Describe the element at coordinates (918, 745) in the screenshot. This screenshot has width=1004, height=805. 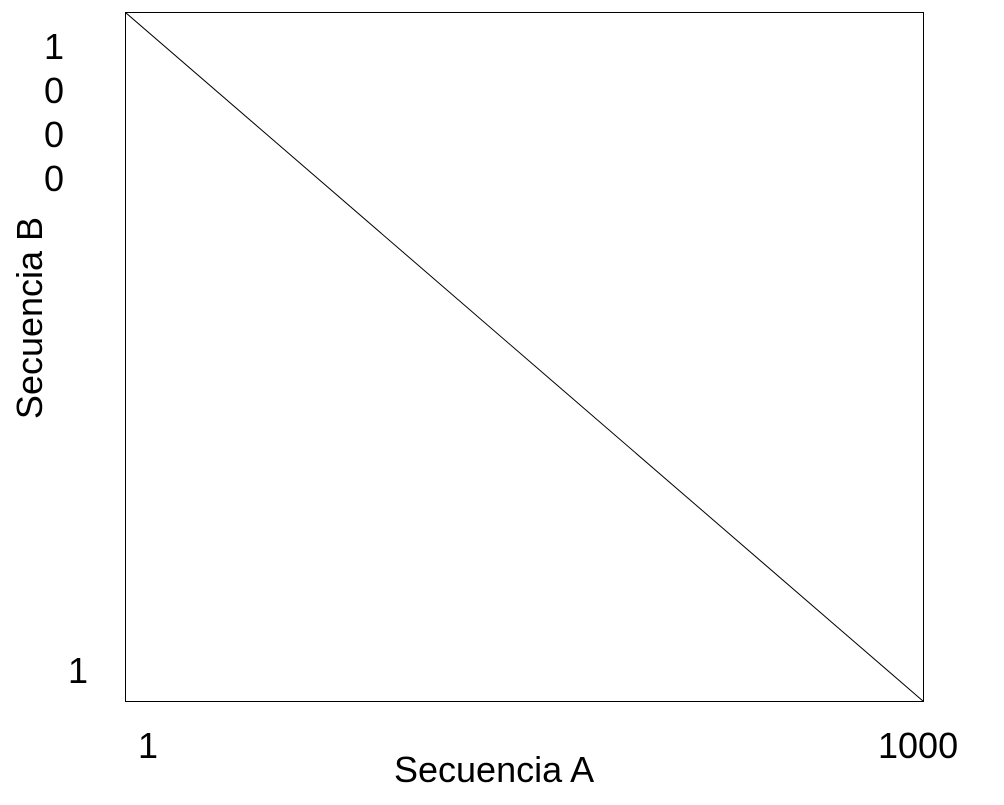
I see `x-axis-max-label: 1000` at that location.